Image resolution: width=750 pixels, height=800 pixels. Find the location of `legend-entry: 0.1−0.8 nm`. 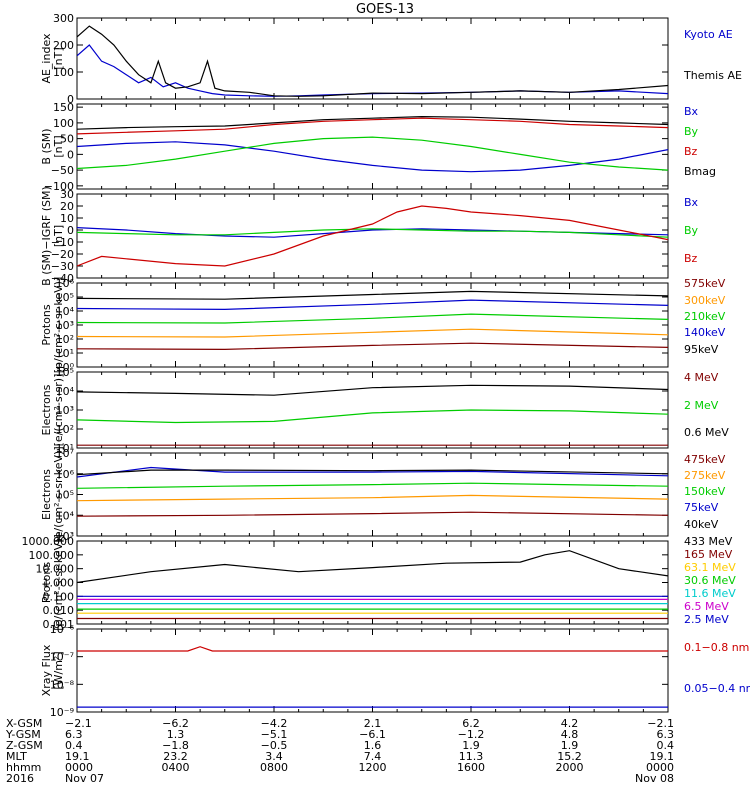

legend-entry: 0.1−0.8 nm is located at coordinates (716, 647).